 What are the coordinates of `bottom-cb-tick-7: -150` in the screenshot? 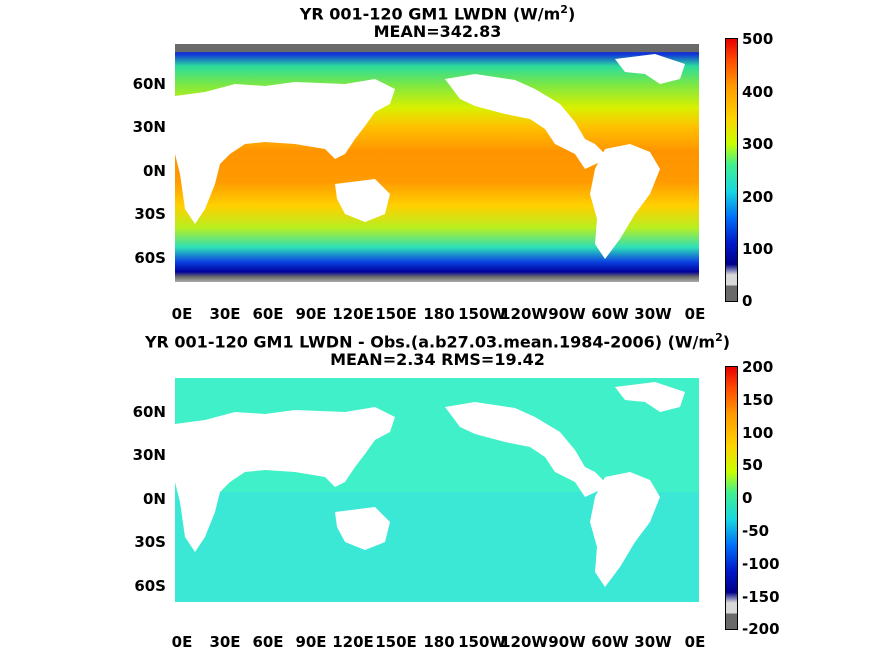 It's located at (761, 597).